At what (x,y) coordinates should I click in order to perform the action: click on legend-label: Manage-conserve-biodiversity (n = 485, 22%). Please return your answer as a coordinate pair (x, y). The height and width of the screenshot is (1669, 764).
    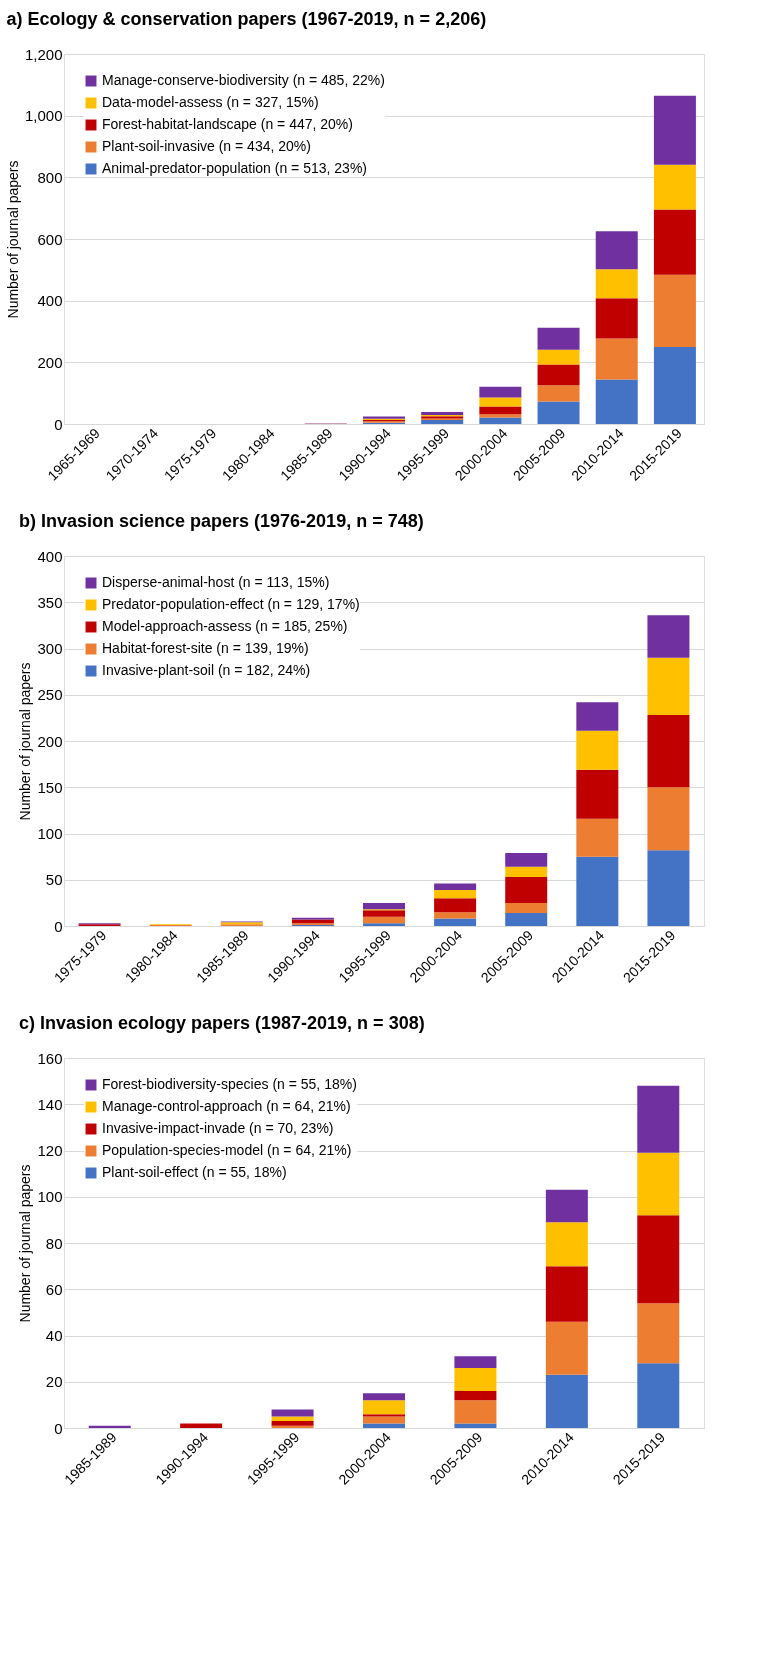
    Looking at the image, I should click on (243, 80).